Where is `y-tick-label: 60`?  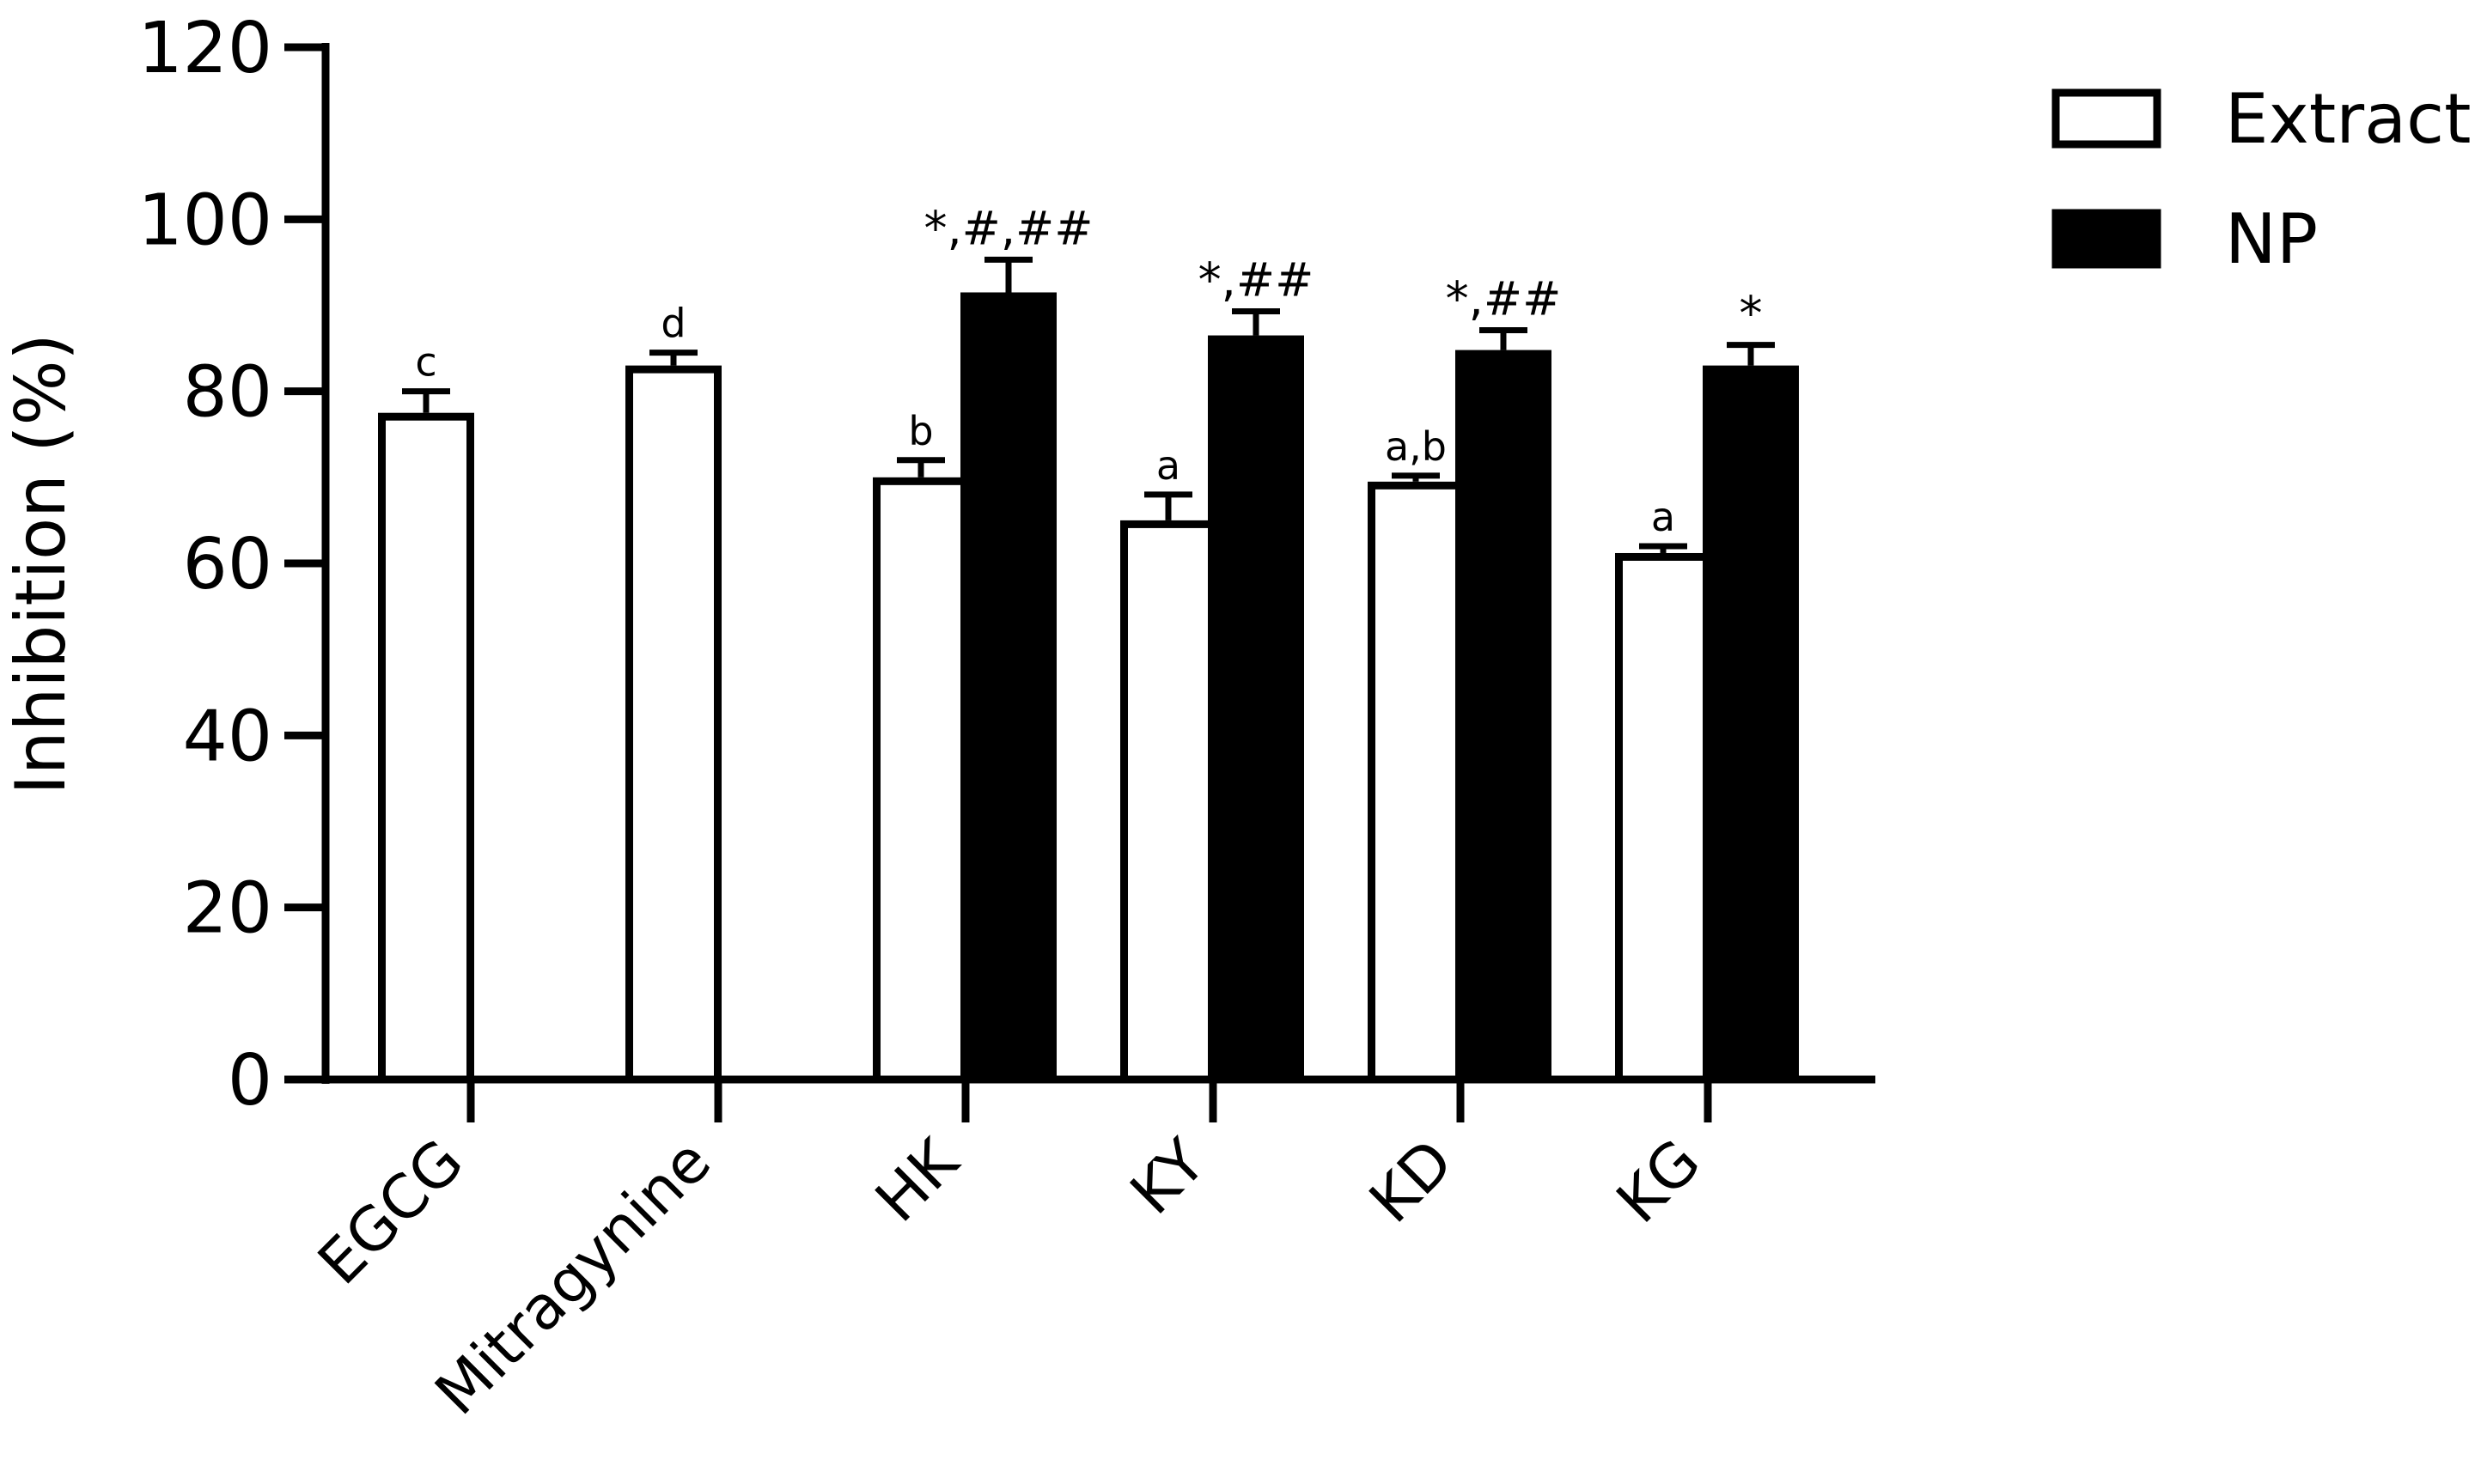
y-tick-label: 60 is located at coordinates (227, 565).